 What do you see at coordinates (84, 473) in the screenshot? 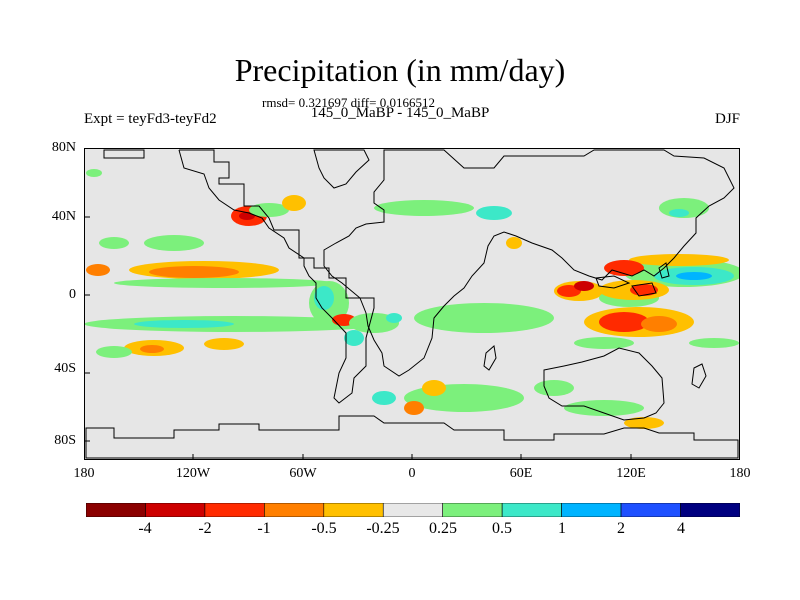
I see `lon-label-180w: 180` at bounding box center [84, 473].